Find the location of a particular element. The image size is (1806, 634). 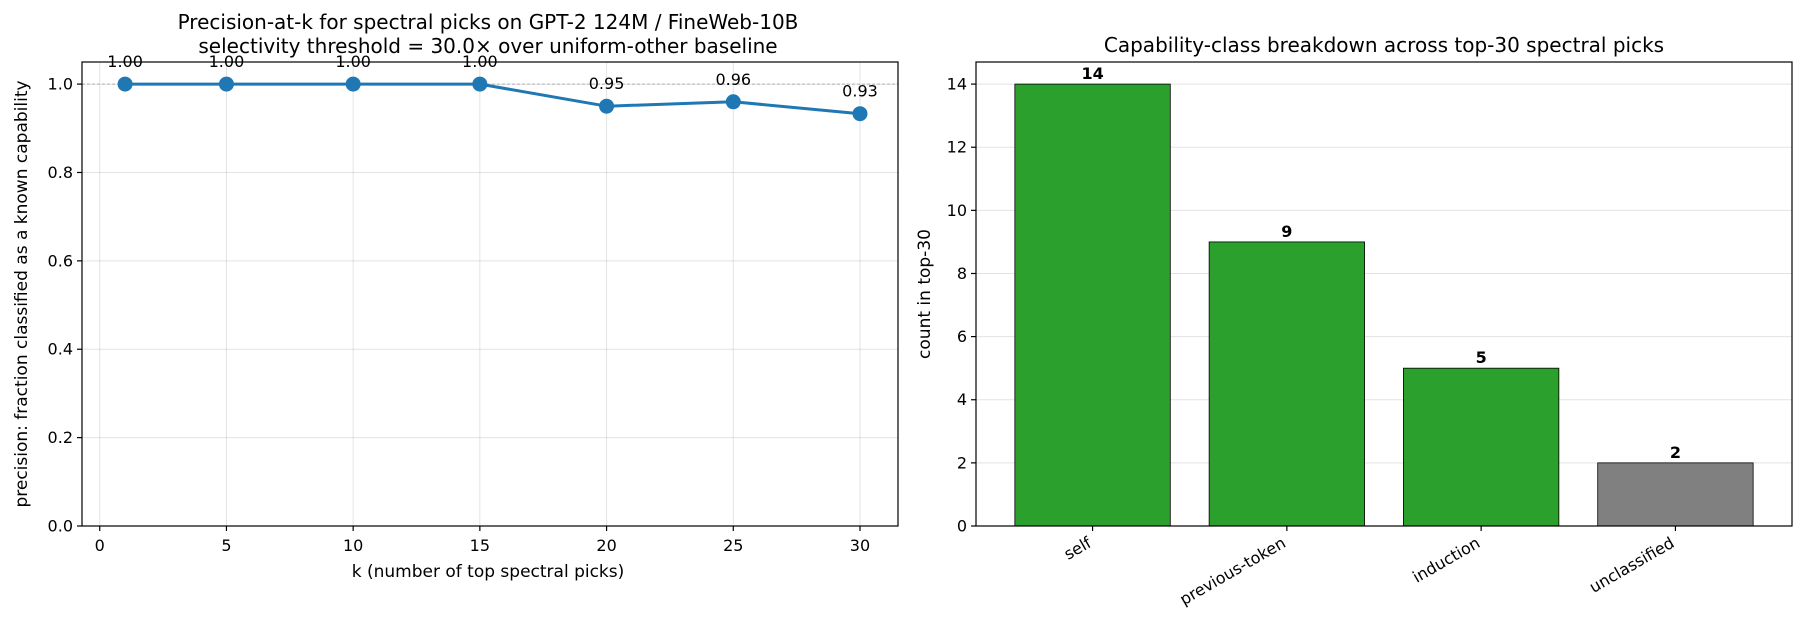

y-tick-label: 0.4 is located at coordinates (60, 349).